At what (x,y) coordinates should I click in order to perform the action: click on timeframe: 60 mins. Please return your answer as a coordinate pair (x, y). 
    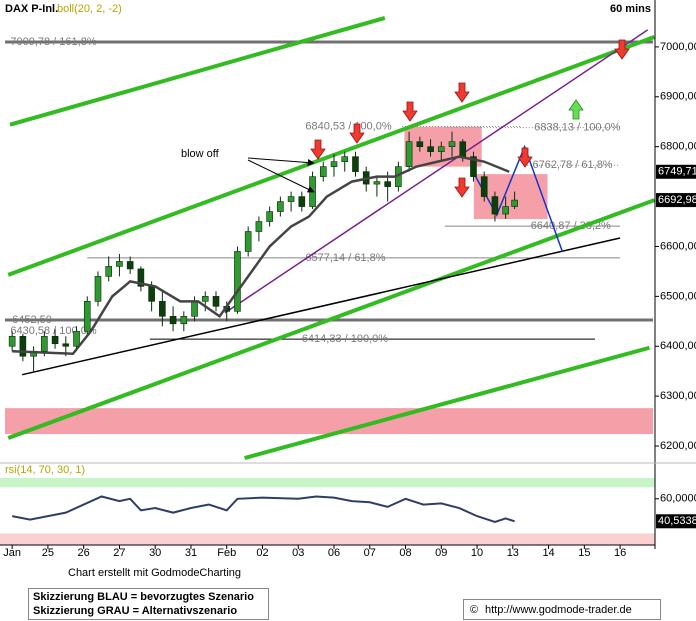
    Looking at the image, I should click on (630, 9).